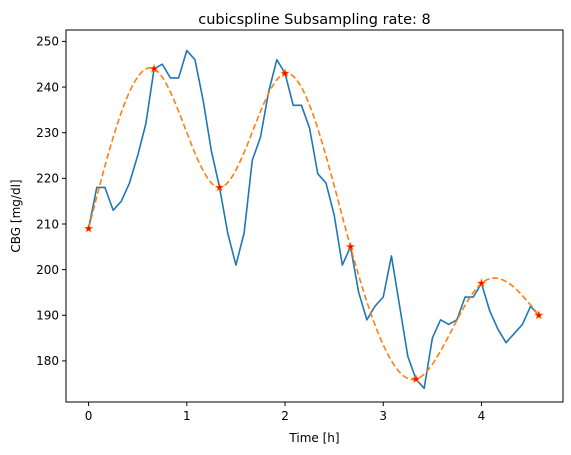 The width and height of the screenshot is (571, 455). What do you see at coordinates (187, 416) in the screenshot?
I see `x-tick-label: 1` at bounding box center [187, 416].